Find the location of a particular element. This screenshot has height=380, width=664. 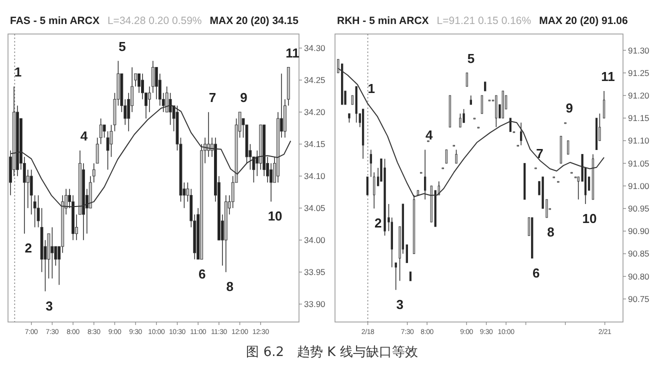

y-tick-label: 34.20 is located at coordinates (315, 112).